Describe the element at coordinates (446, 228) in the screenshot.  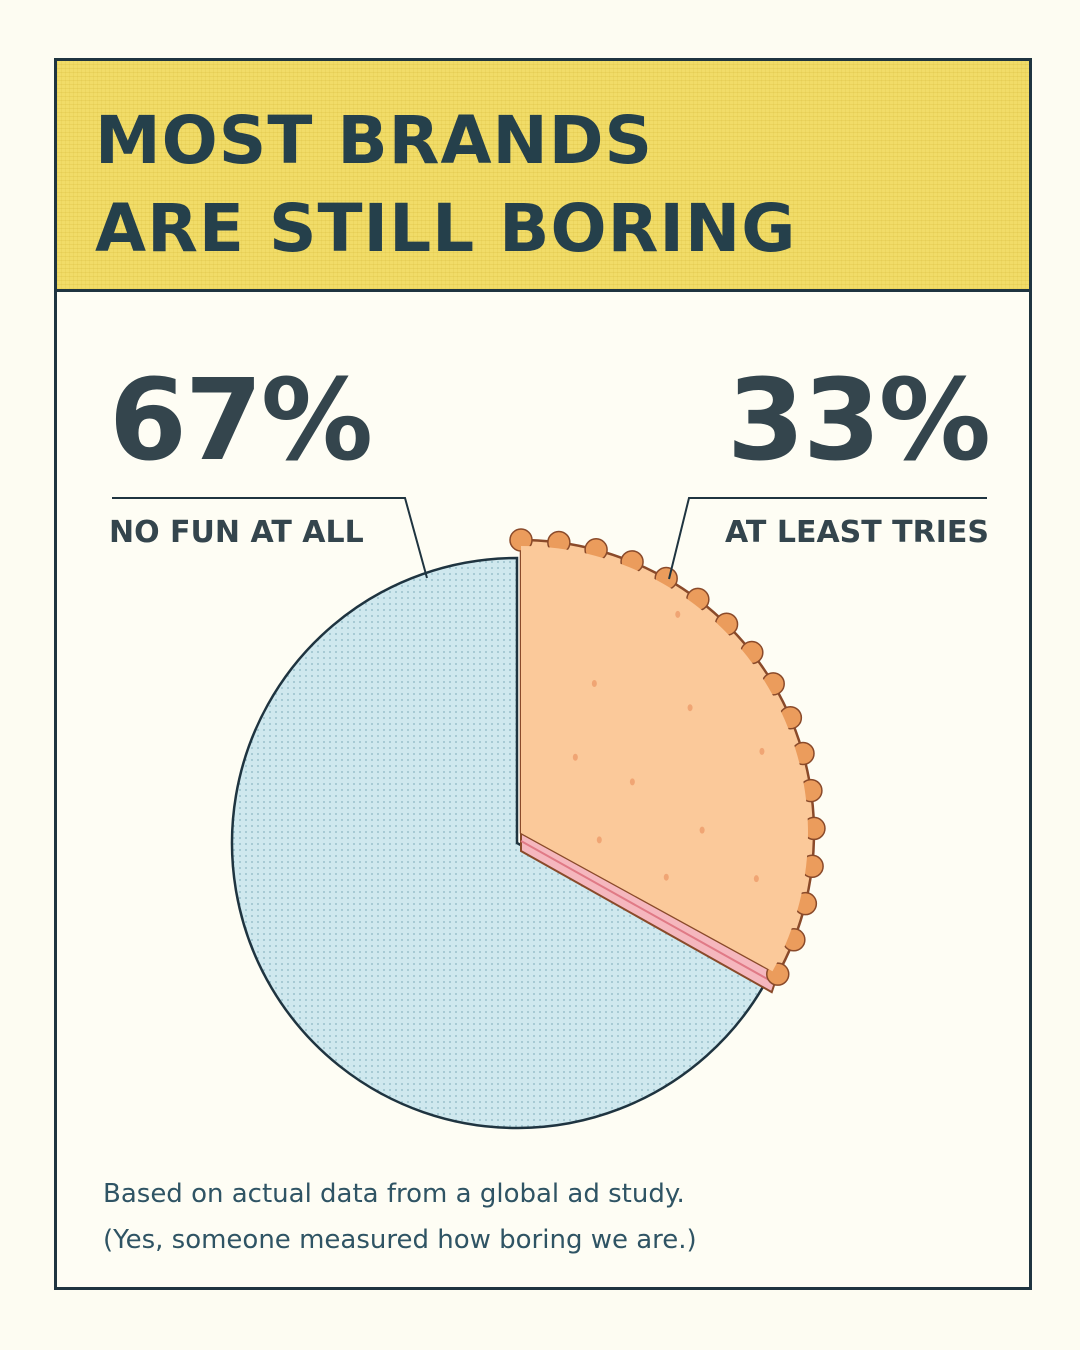
I see `title-line-2: ARE STILL BORING` at that location.